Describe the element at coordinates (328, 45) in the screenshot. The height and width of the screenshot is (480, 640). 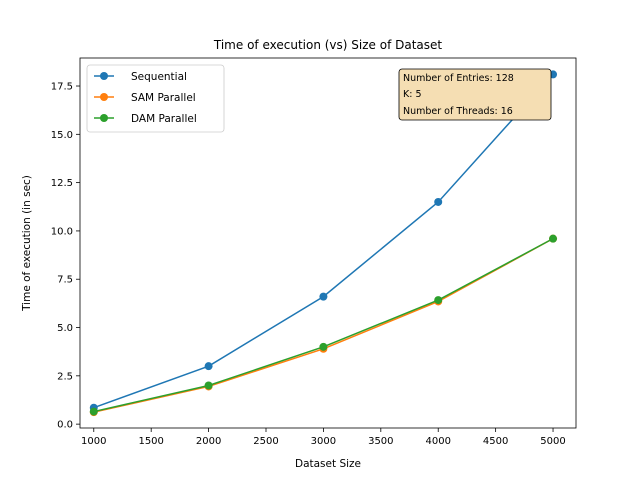
I see `chart-title: Time of execution (vs) Size of Dataset` at that location.